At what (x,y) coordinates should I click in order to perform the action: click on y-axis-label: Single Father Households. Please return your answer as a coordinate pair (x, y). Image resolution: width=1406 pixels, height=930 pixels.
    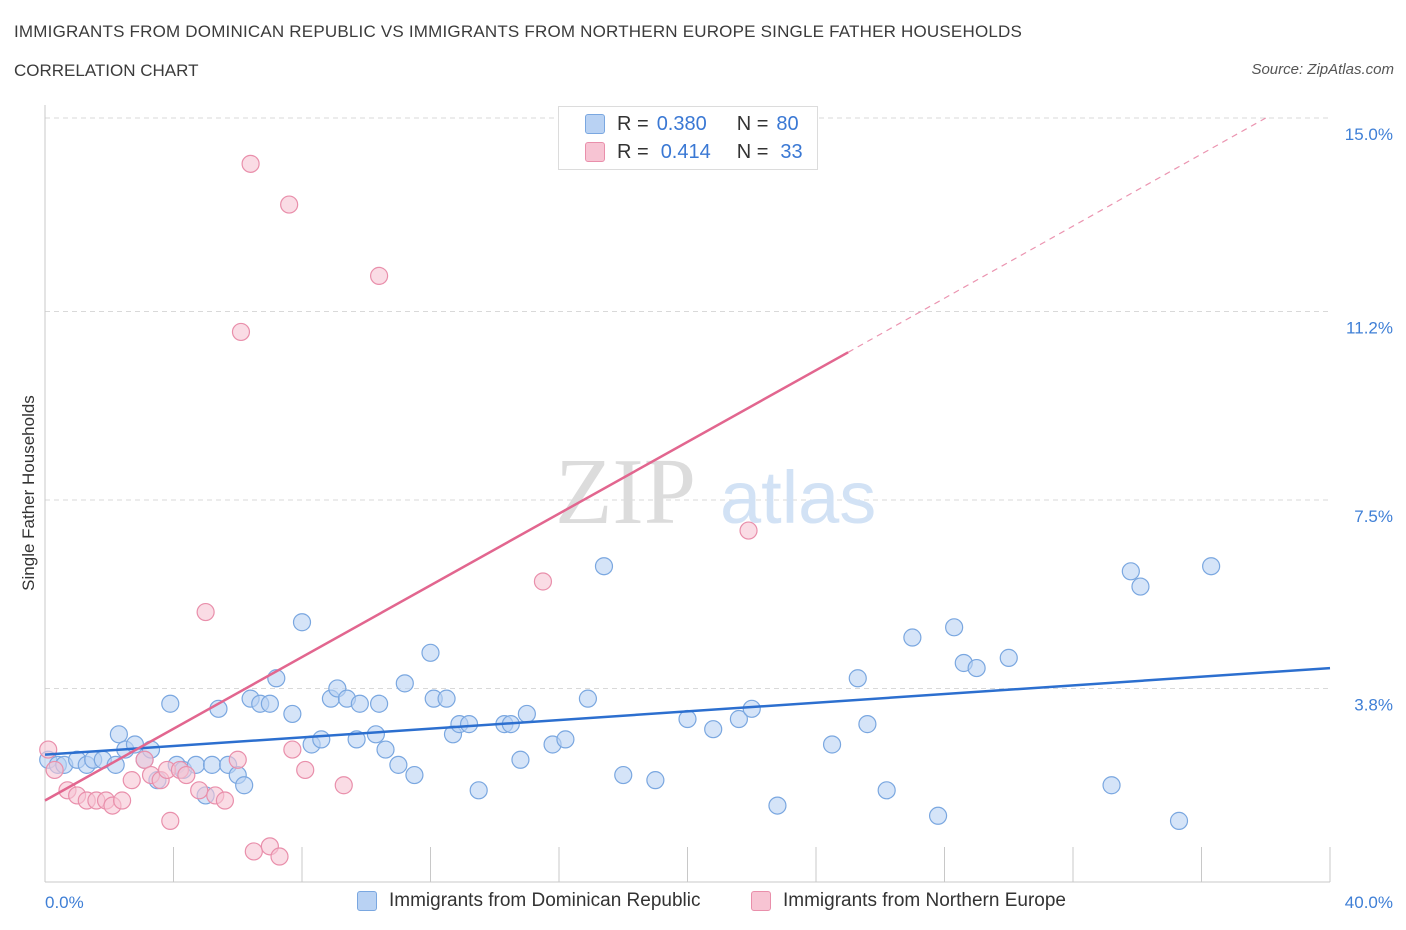
    Looking at the image, I should click on (28, 493).